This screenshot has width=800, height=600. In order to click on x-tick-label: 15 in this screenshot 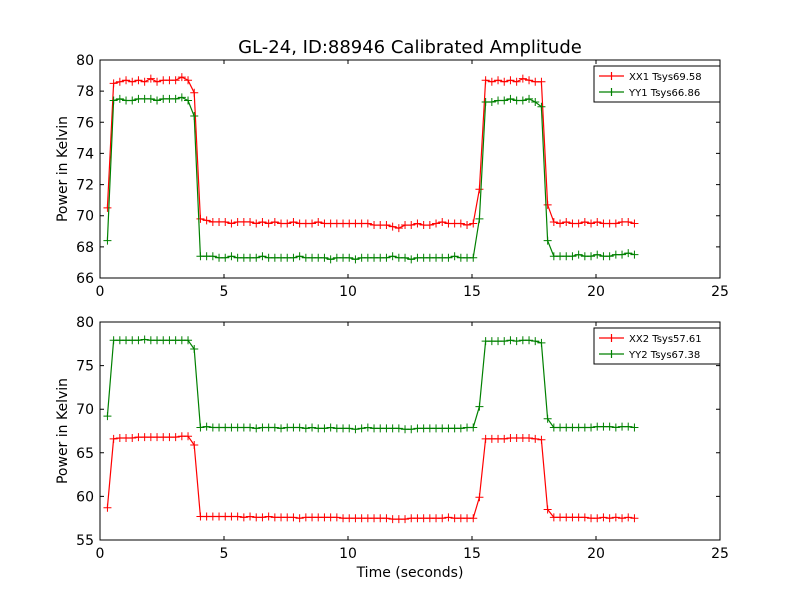, I will do `click(472, 554)`.